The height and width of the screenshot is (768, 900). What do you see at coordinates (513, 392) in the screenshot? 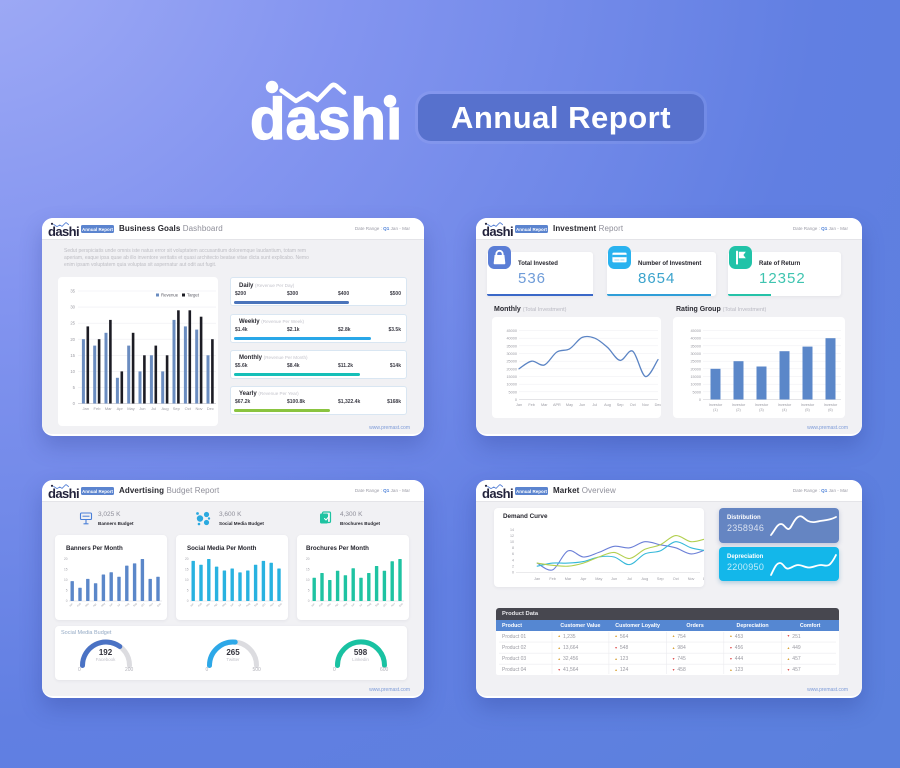
I see `svg-text: 5000` at bounding box center [513, 392].